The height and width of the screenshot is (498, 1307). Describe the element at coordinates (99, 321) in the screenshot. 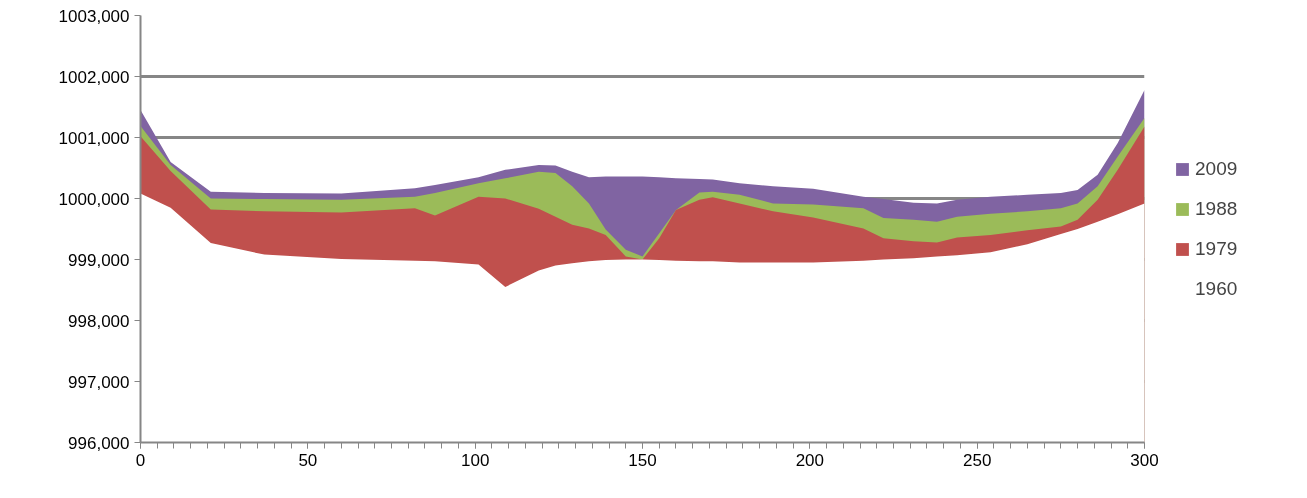

I see `y-tick-label: 998,000` at that location.